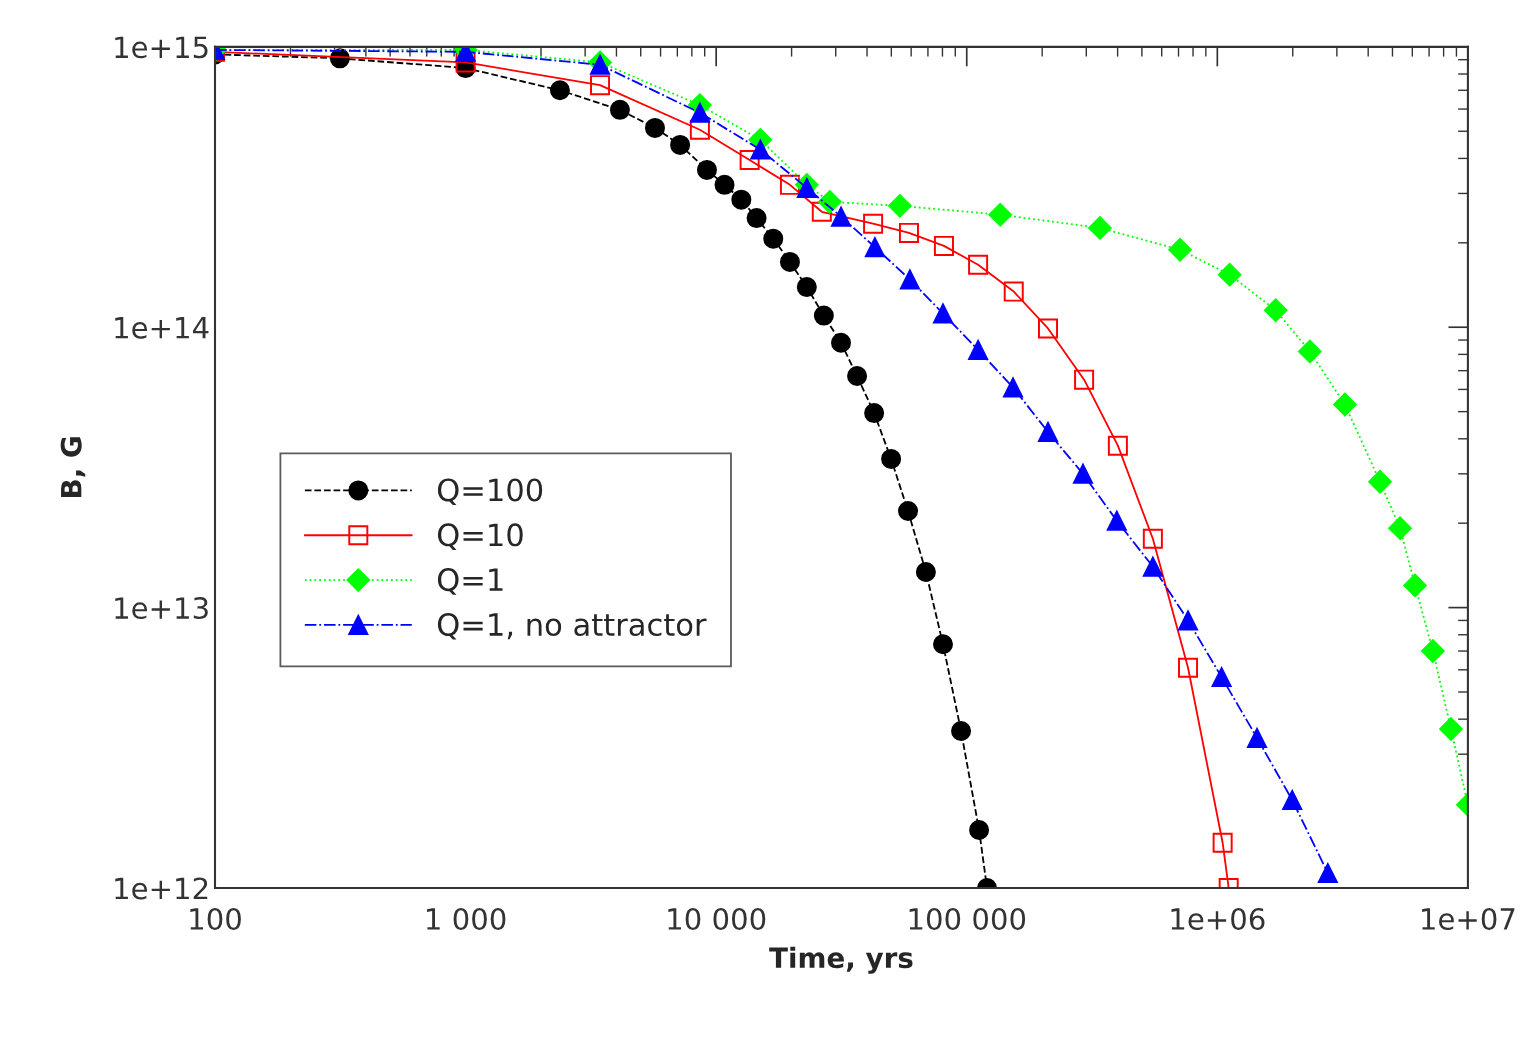 The height and width of the screenshot is (1041, 1527). Describe the element at coordinates (717, 918) in the screenshot. I see `x-tick-label: 10 000` at that location.